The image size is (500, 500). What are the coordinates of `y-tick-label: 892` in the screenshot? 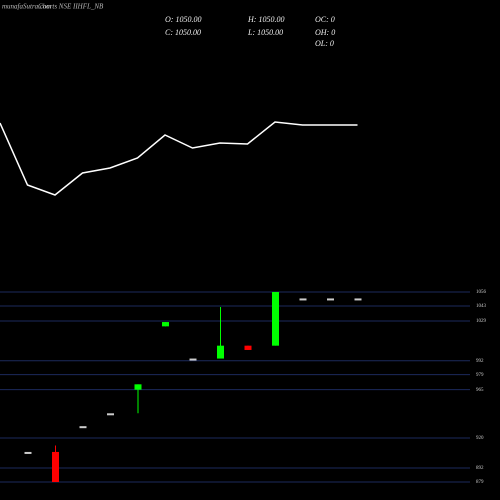 It's located at (480, 468).